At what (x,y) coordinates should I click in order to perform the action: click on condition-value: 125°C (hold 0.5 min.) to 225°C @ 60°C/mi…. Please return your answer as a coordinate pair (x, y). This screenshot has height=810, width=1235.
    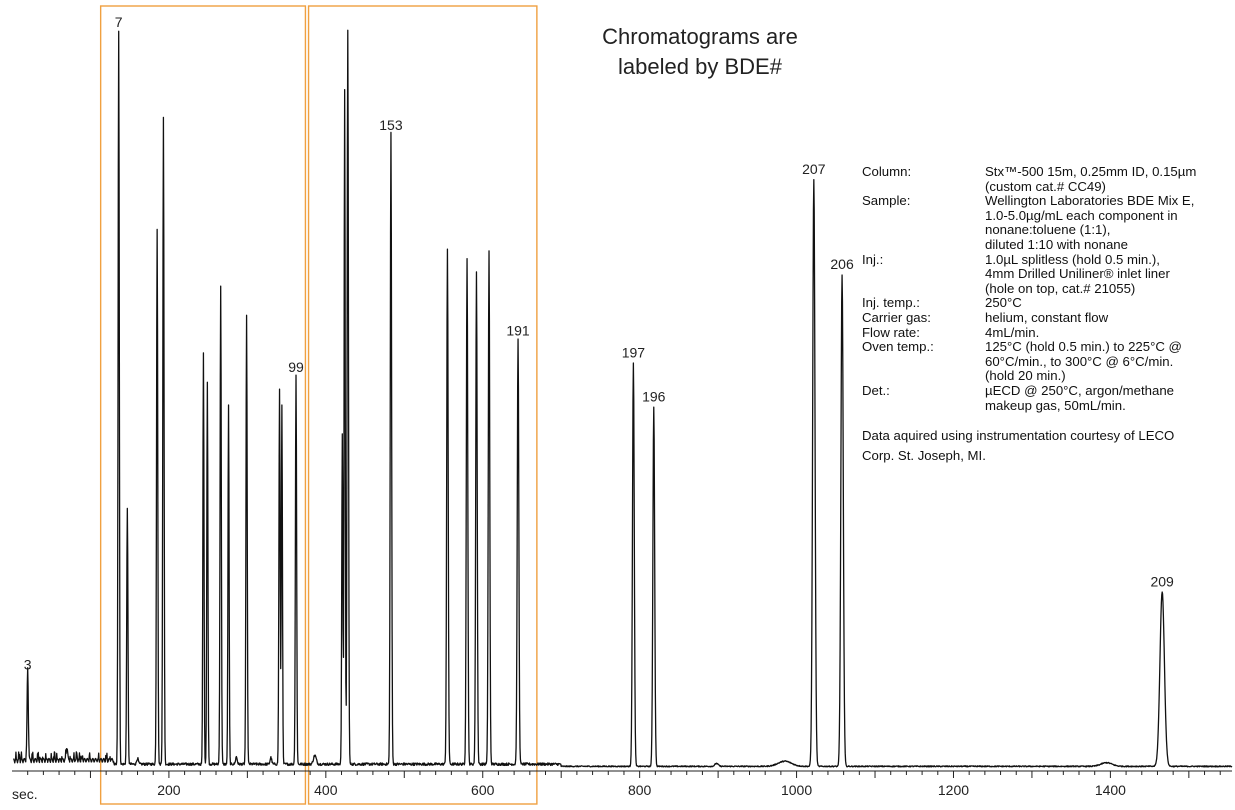
    Looking at the image, I should click on (1083, 361).